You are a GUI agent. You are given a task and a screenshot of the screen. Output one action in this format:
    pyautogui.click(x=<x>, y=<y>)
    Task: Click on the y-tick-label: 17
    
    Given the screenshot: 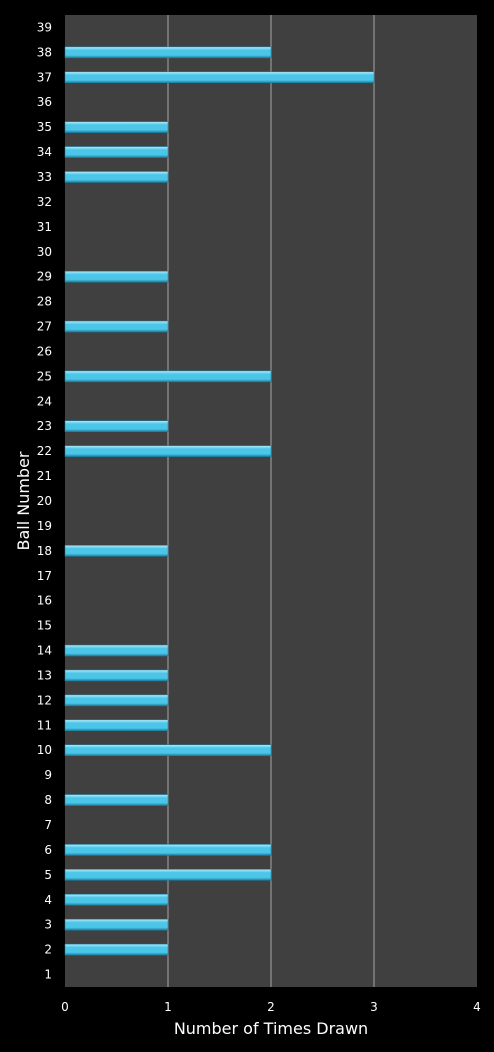 What is the action you would take?
    pyautogui.click(x=44, y=576)
    